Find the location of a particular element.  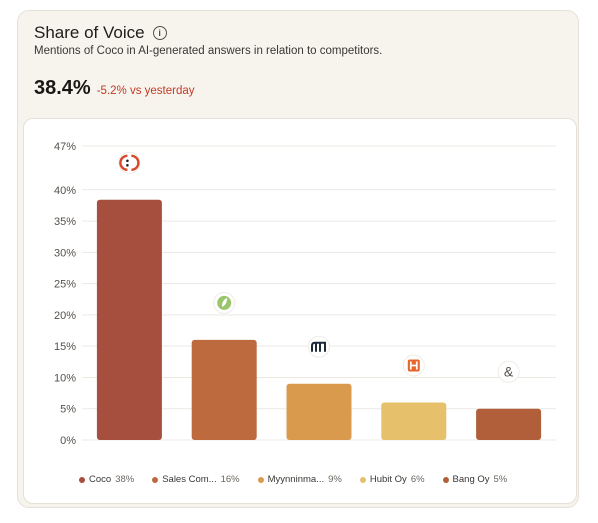

bar-hubit-oy is located at coordinates (414, 421).